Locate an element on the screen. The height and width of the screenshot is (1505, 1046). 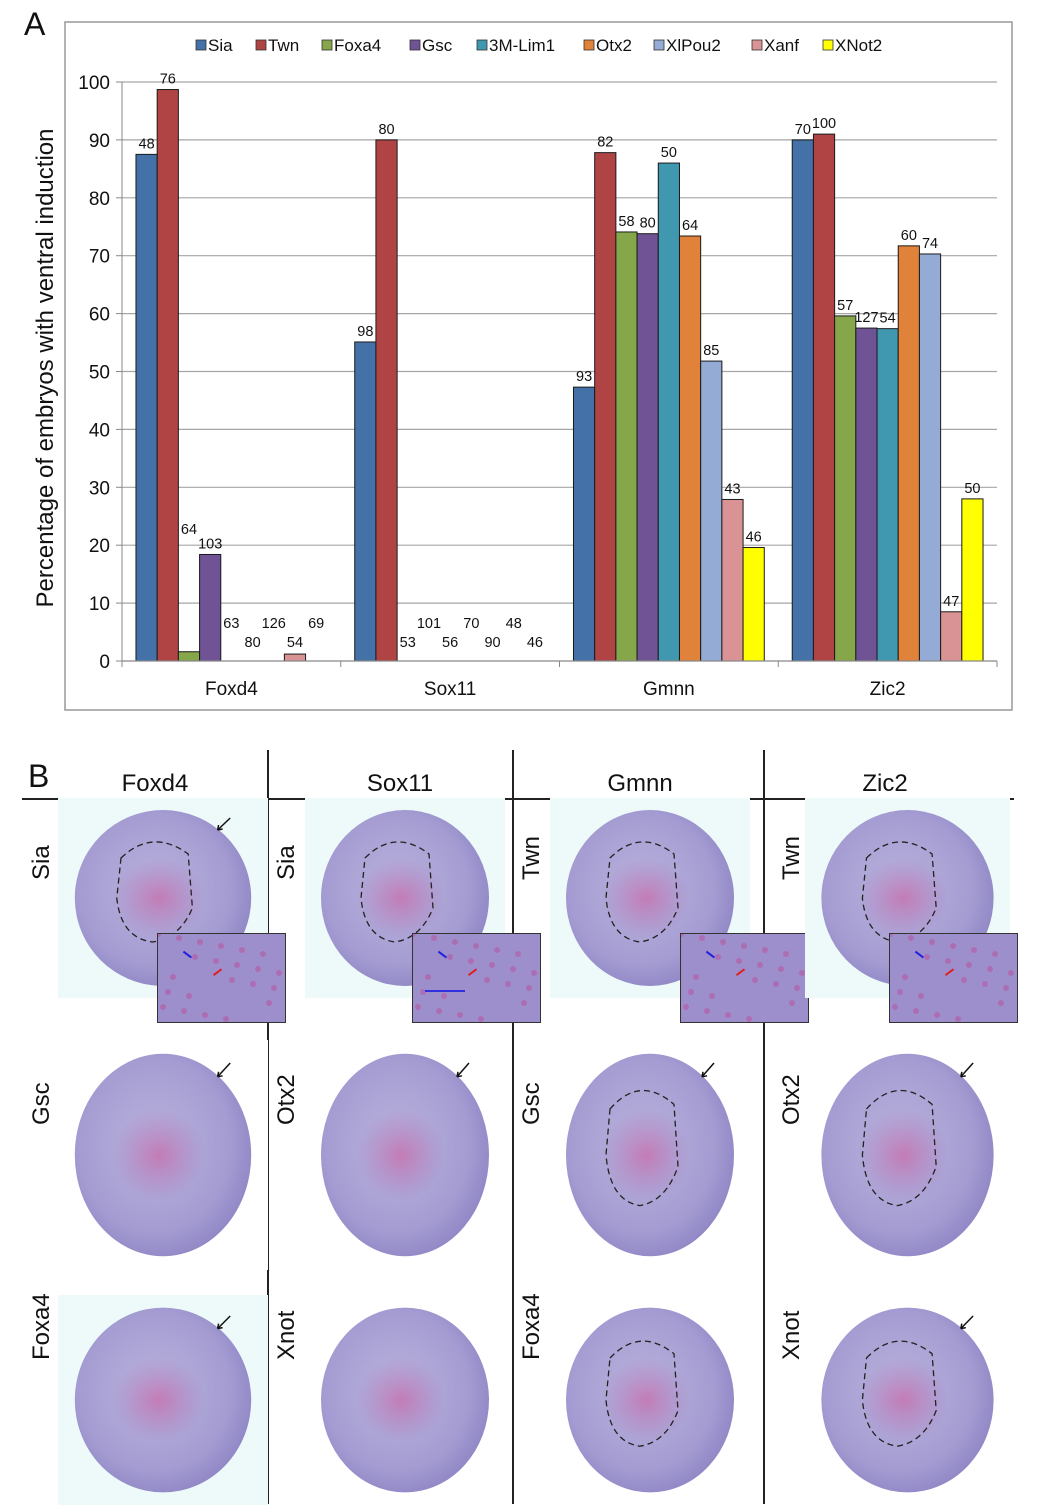
y-tick-label: 70 is located at coordinates (99, 257).